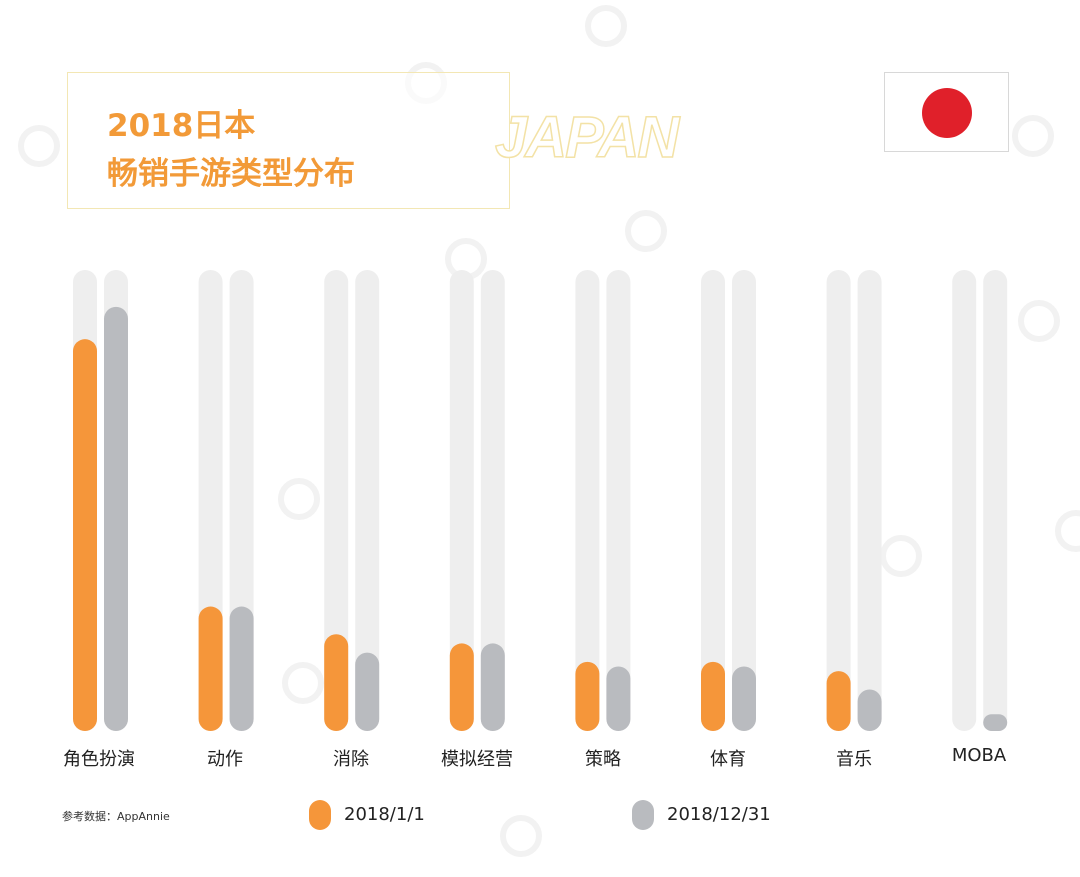  What do you see at coordinates (181, 126) in the screenshot?
I see `chart-title-line1: 2018日本` at bounding box center [181, 126].